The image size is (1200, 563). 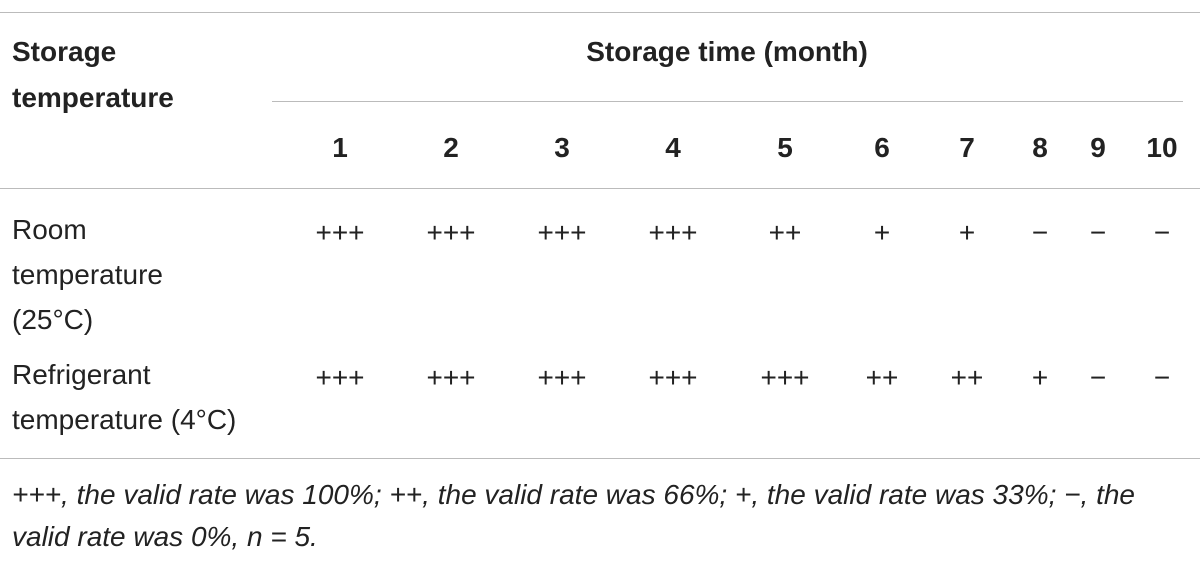 What do you see at coordinates (1162, 147) in the screenshot?
I see `column-header: 10` at bounding box center [1162, 147].